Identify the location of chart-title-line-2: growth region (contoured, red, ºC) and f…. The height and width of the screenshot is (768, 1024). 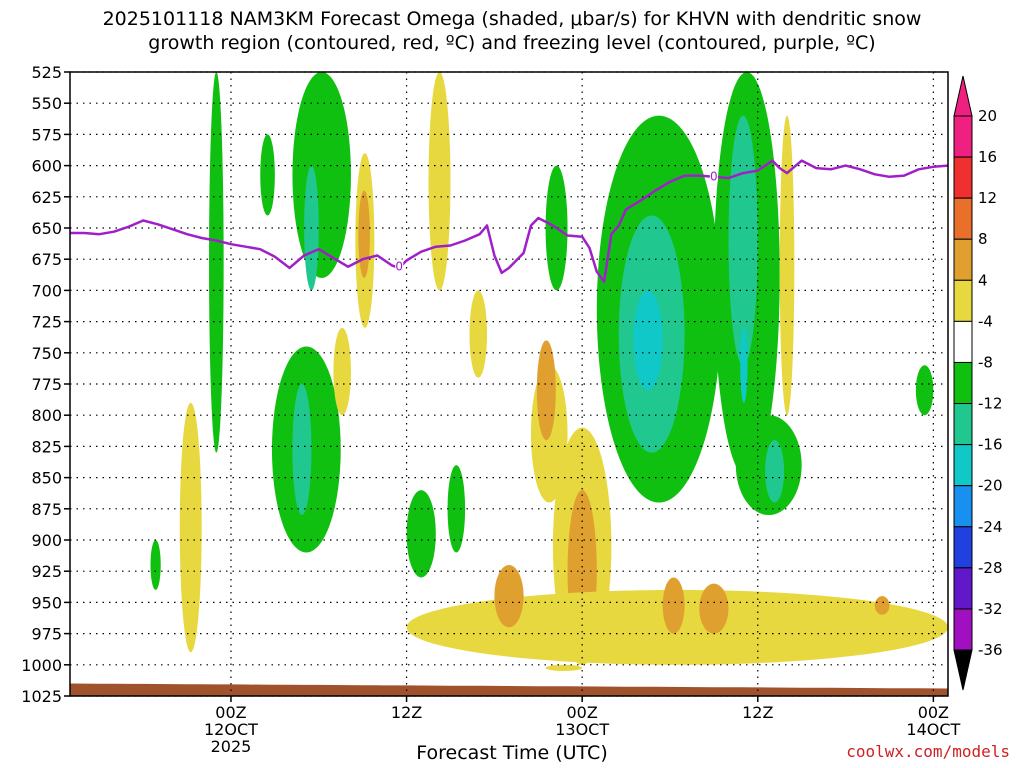
(512, 43).